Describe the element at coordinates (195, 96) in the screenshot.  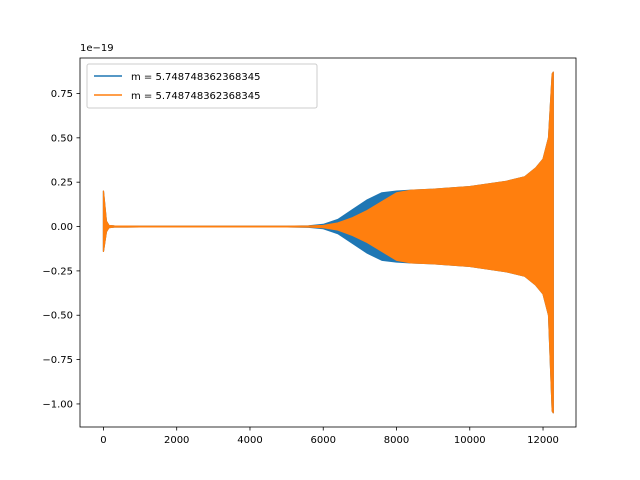
I see `legend-label-series-2: m = 5.748748362368345` at that location.